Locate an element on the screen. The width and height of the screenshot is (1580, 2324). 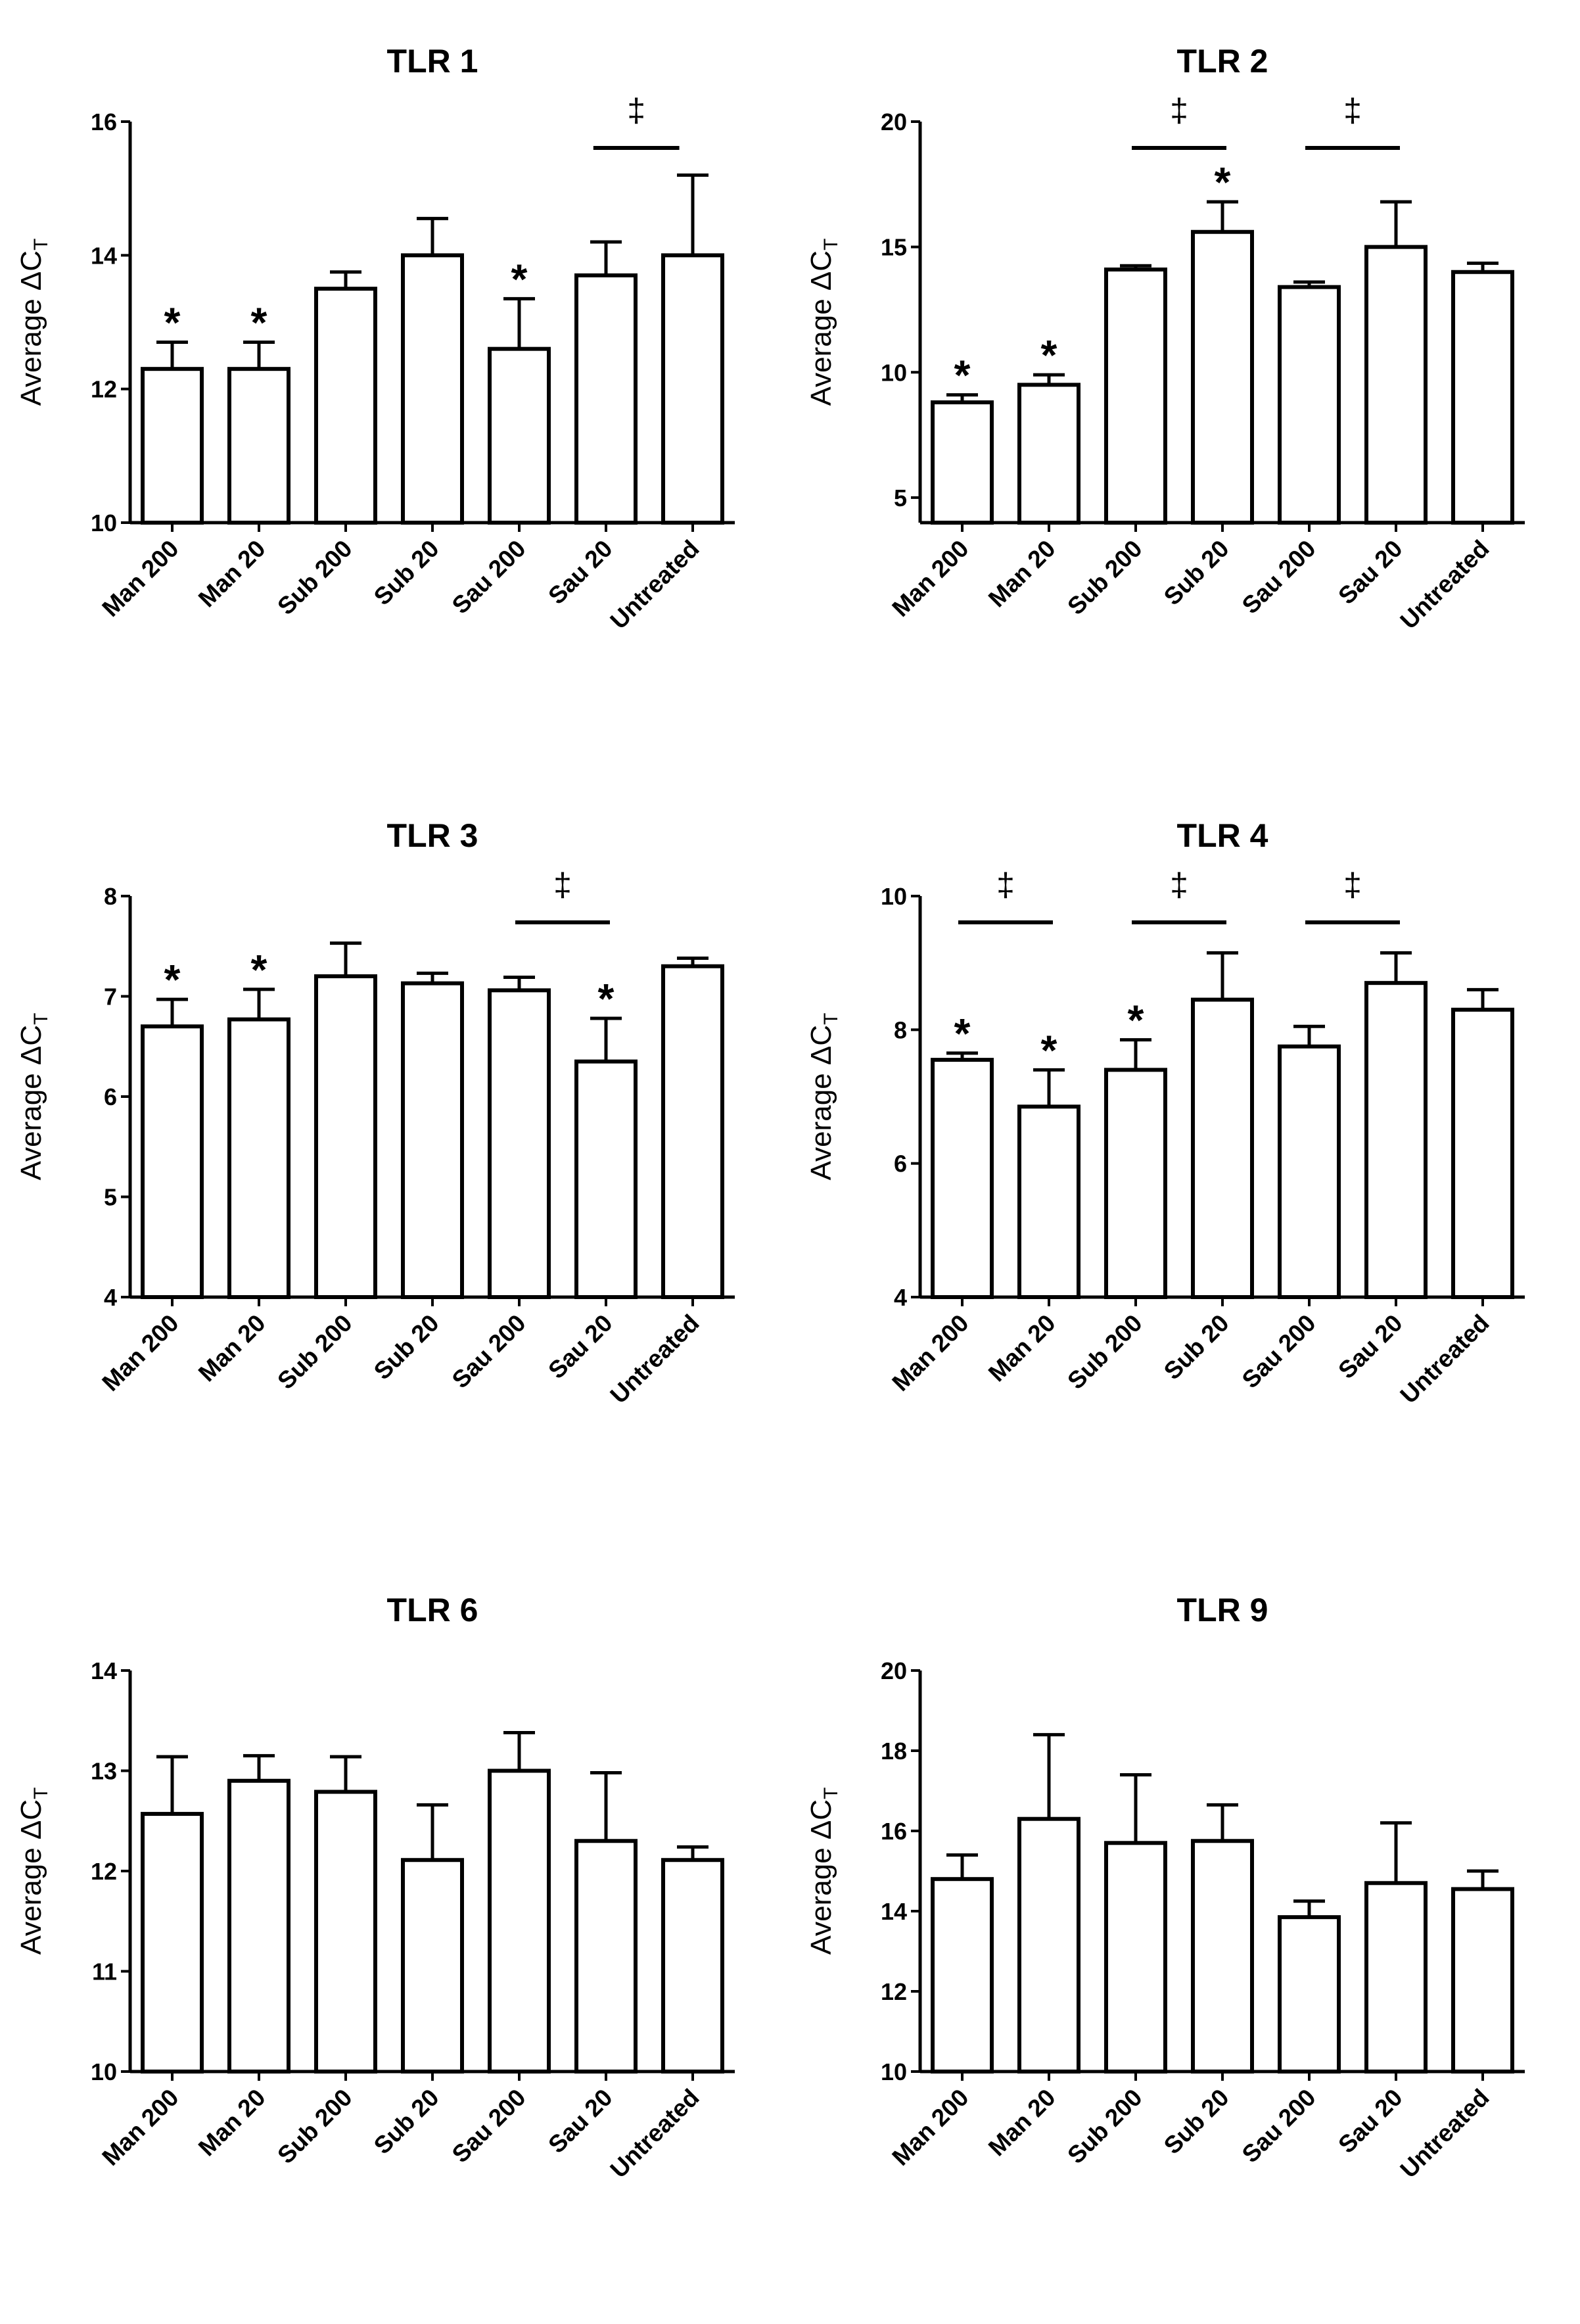
tlr-4-xtick-label: Sub 20 is located at coordinates (1196, 1347).